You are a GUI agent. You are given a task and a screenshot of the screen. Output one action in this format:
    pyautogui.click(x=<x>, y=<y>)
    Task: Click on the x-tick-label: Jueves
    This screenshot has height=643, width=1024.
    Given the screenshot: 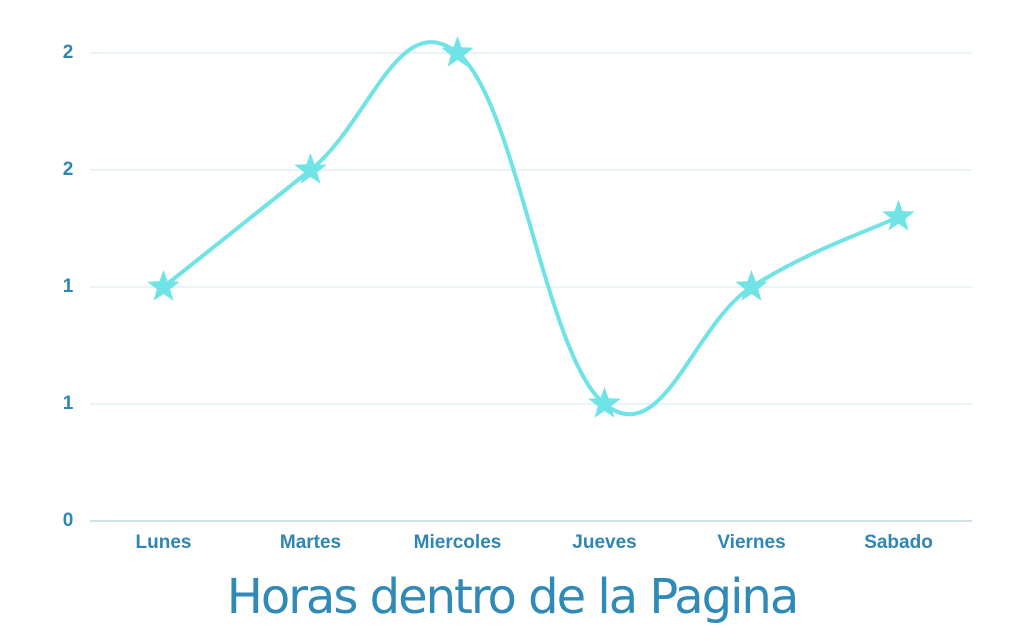 What is the action you would take?
    pyautogui.click(x=604, y=542)
    